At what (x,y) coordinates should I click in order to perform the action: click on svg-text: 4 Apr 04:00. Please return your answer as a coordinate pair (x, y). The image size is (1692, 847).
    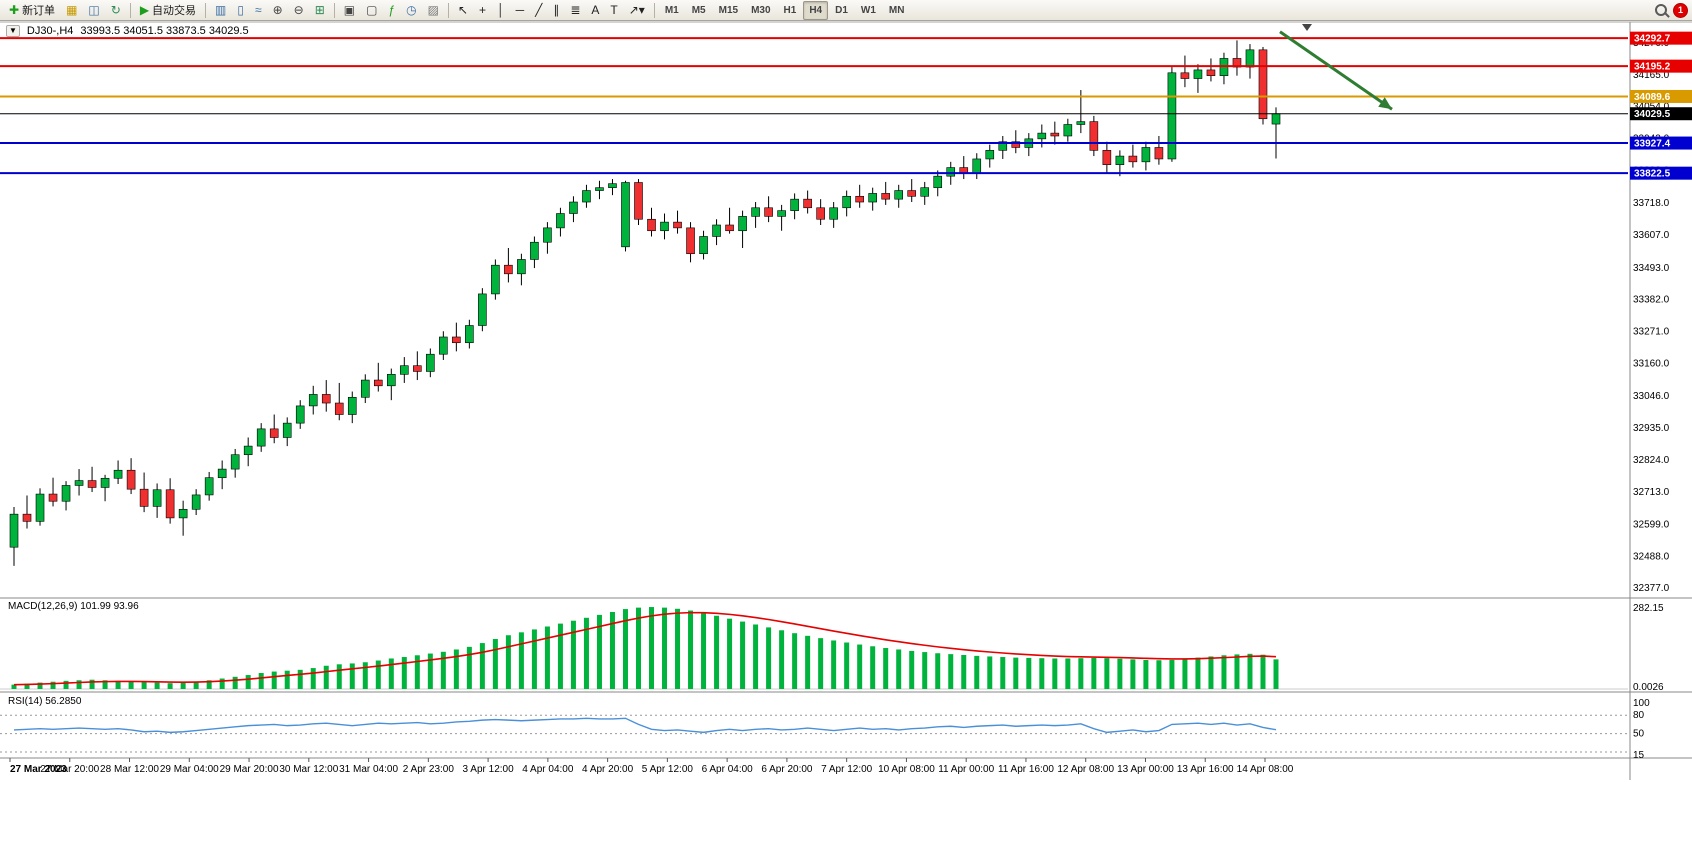
    Looking at the image, I should click on (548, 769).